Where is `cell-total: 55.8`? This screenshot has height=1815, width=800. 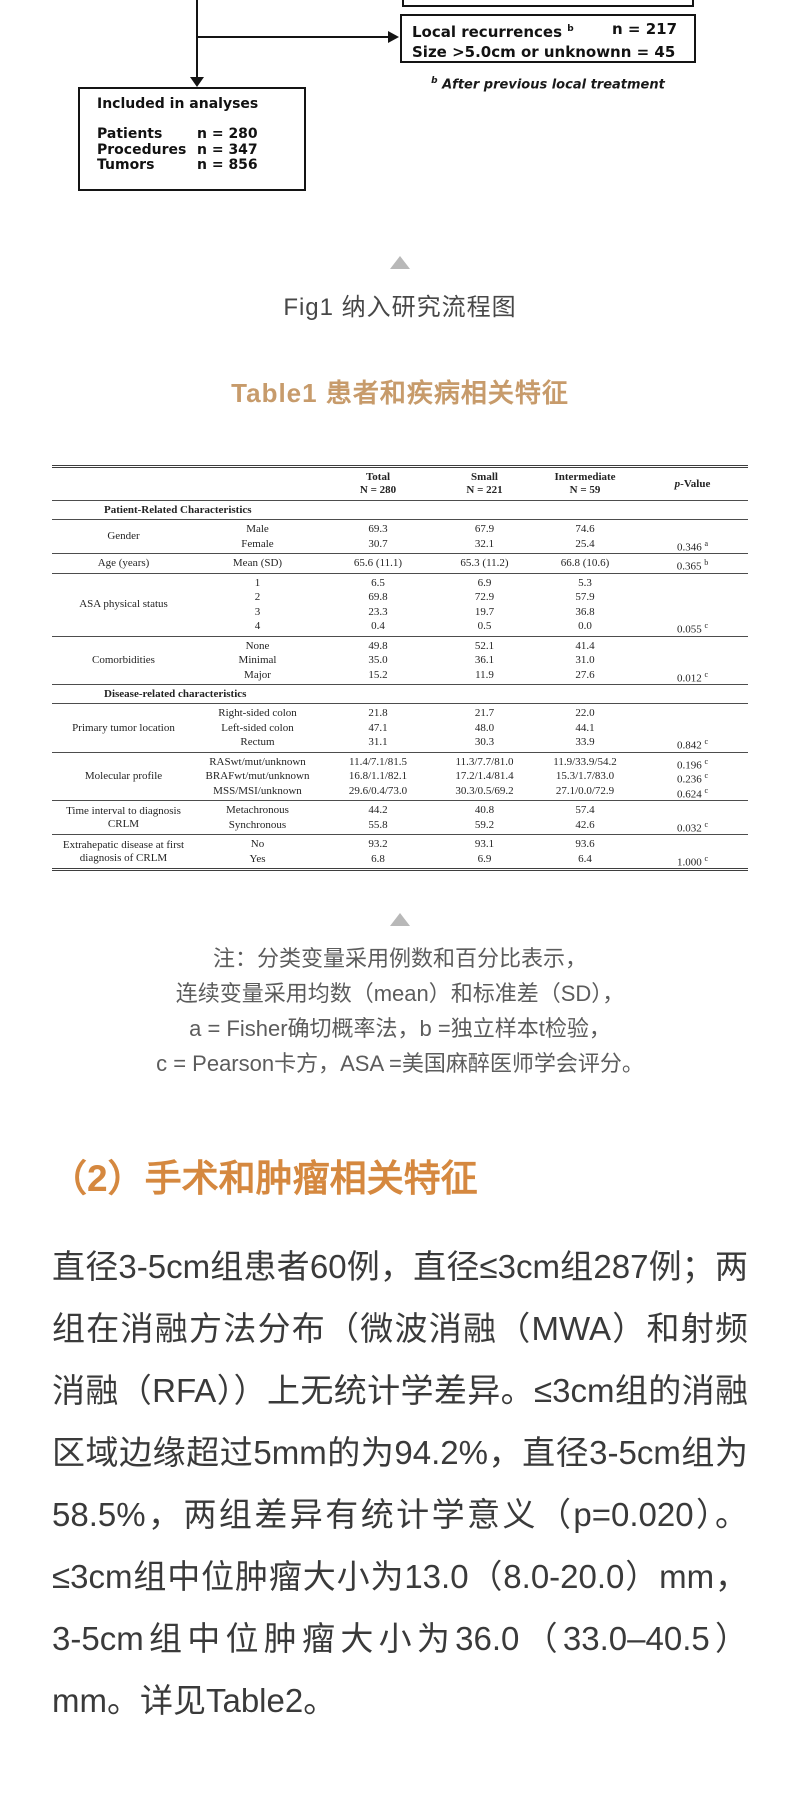 cell-total: 55.8 is located at coordinates (378, 824).